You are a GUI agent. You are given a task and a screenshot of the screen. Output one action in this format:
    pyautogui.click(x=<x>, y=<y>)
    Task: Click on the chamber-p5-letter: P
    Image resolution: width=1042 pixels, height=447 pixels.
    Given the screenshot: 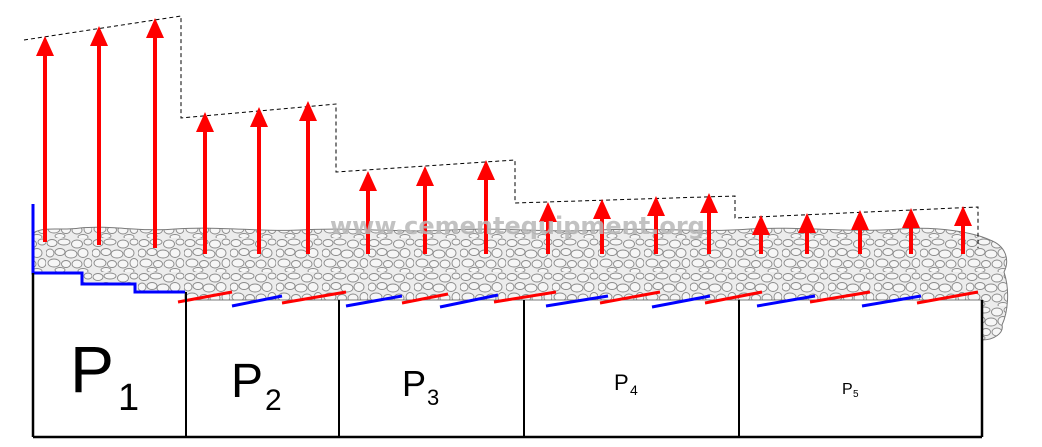 What is the action you would take?
    pyautogui.click(x=847, y=389)
    